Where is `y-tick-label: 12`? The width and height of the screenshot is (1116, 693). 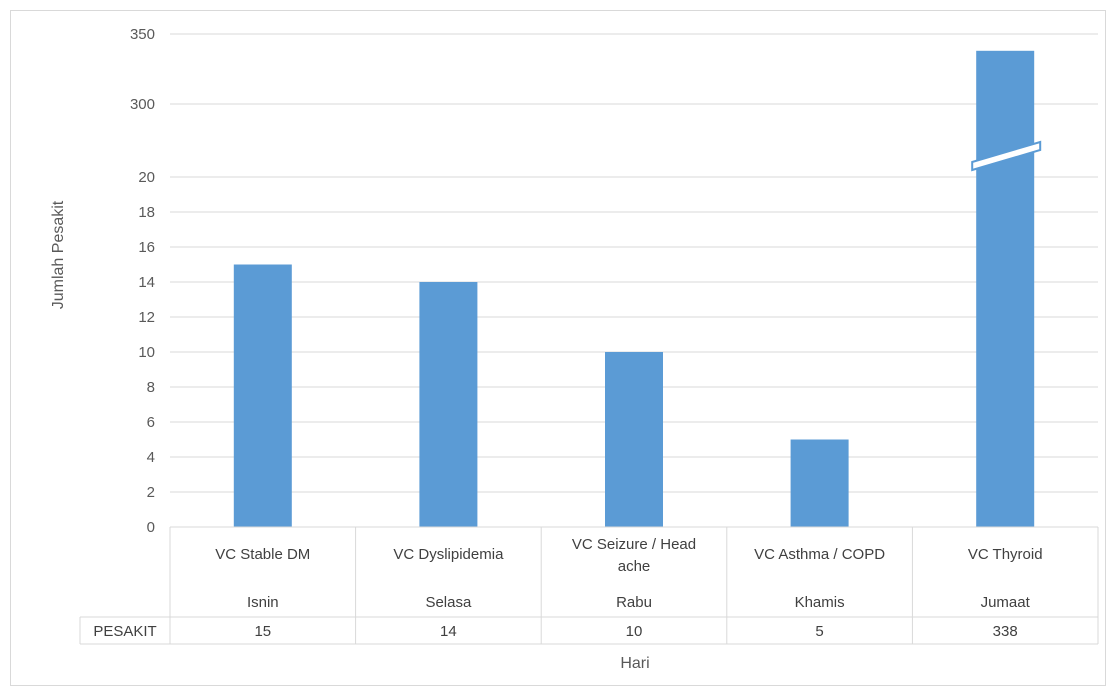 y-tick-label: 12 is located at coordinates (146, 317).